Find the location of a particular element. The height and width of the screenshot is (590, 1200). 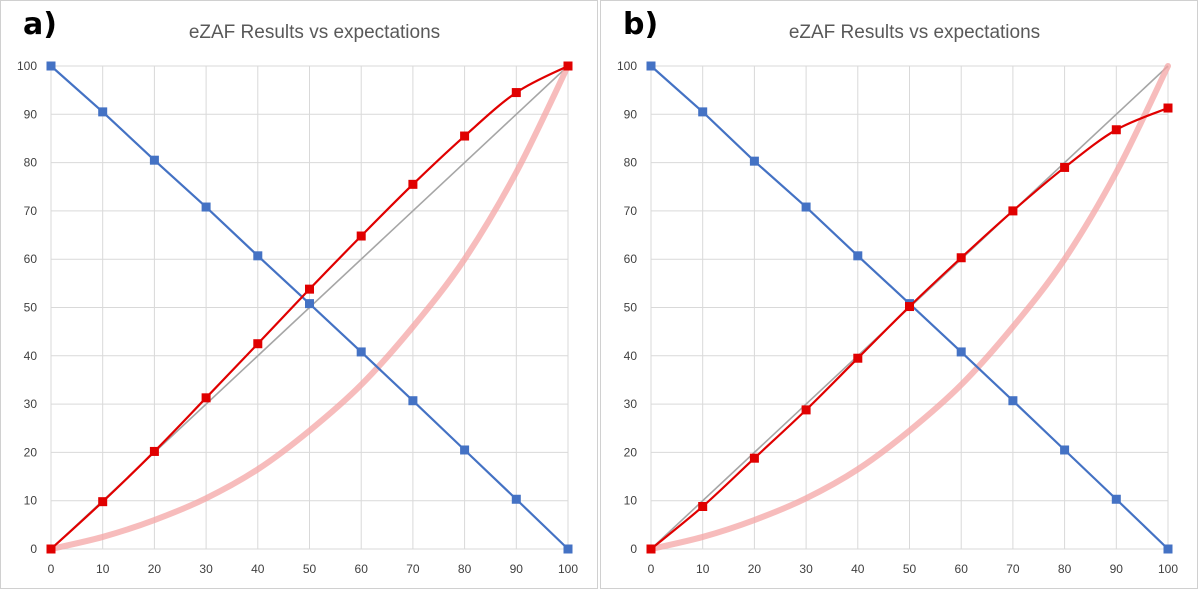

panel-label-b: b) is located at coordinates (640, 24).